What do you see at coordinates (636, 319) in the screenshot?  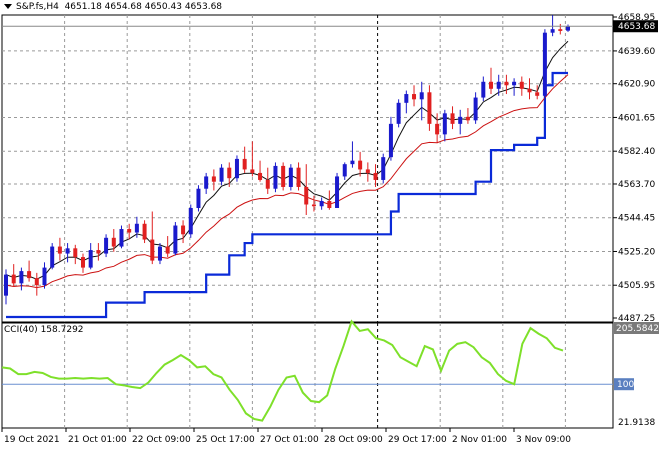 I see `price-axis-label: 4487.25` at bounding box center [636, 319].